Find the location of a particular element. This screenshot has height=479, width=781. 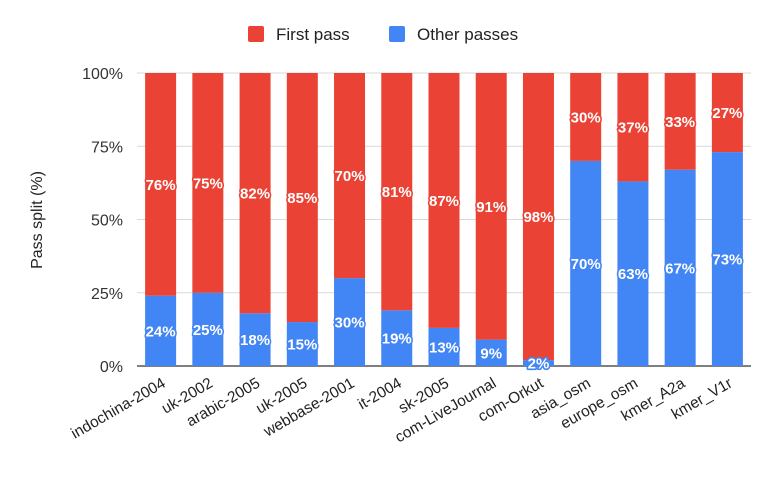

legend: First pass Other passes is located at coordinates (383, 34).